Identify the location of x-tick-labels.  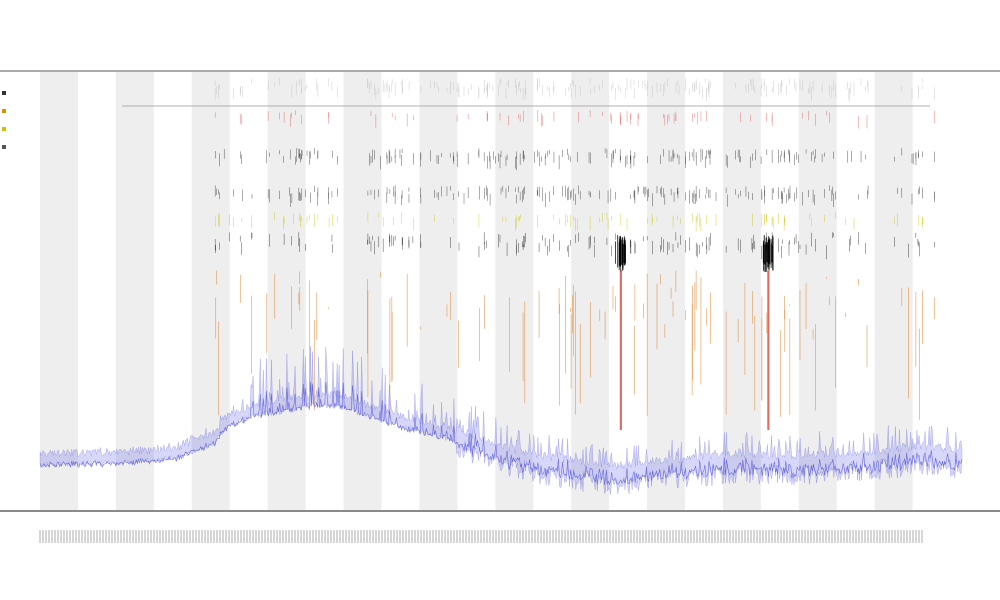
(481, 536).